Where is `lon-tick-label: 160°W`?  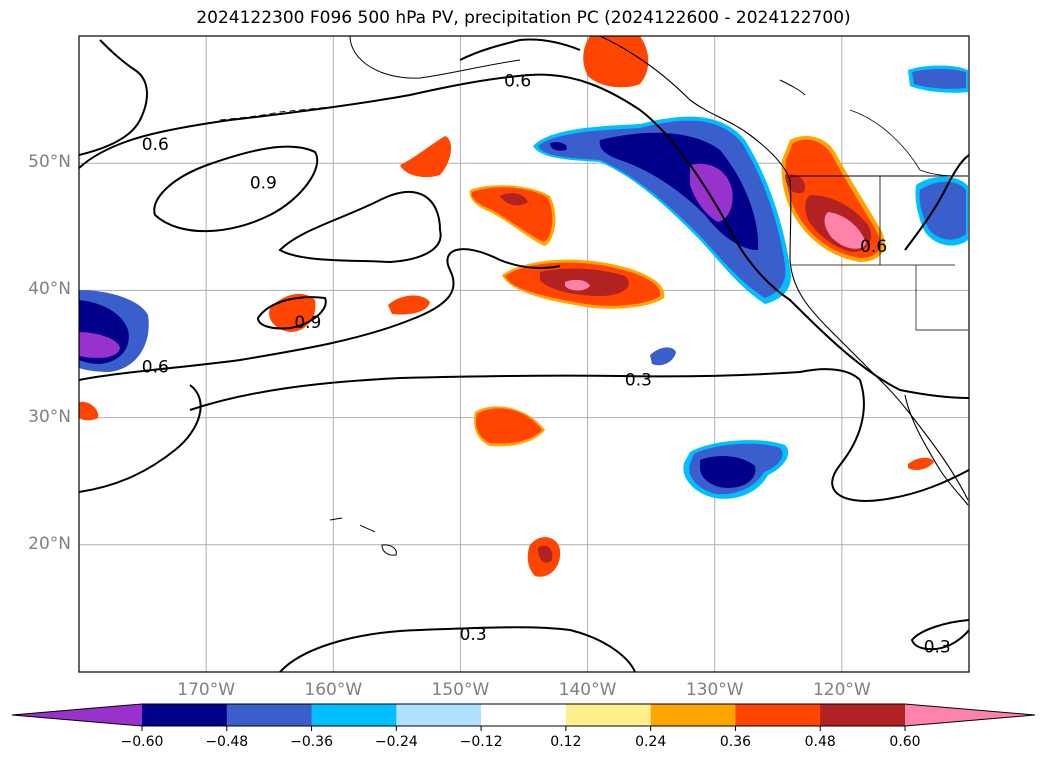 lon-tick-label: 160°W is located at coordinates (333, 690).